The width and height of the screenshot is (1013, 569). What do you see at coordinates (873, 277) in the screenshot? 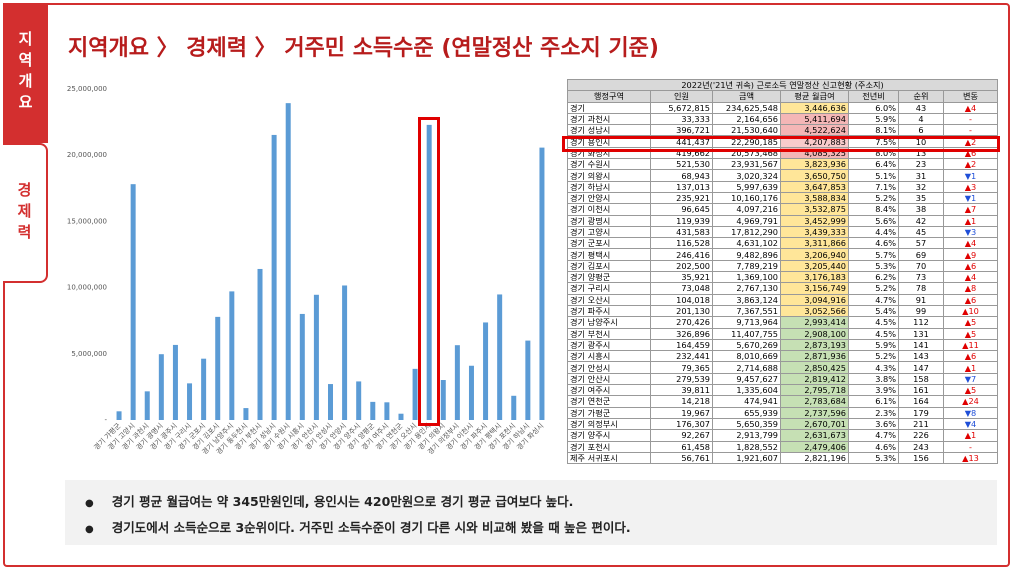
I see `table-cell: 6.2%` at bounding box center [873, 277].